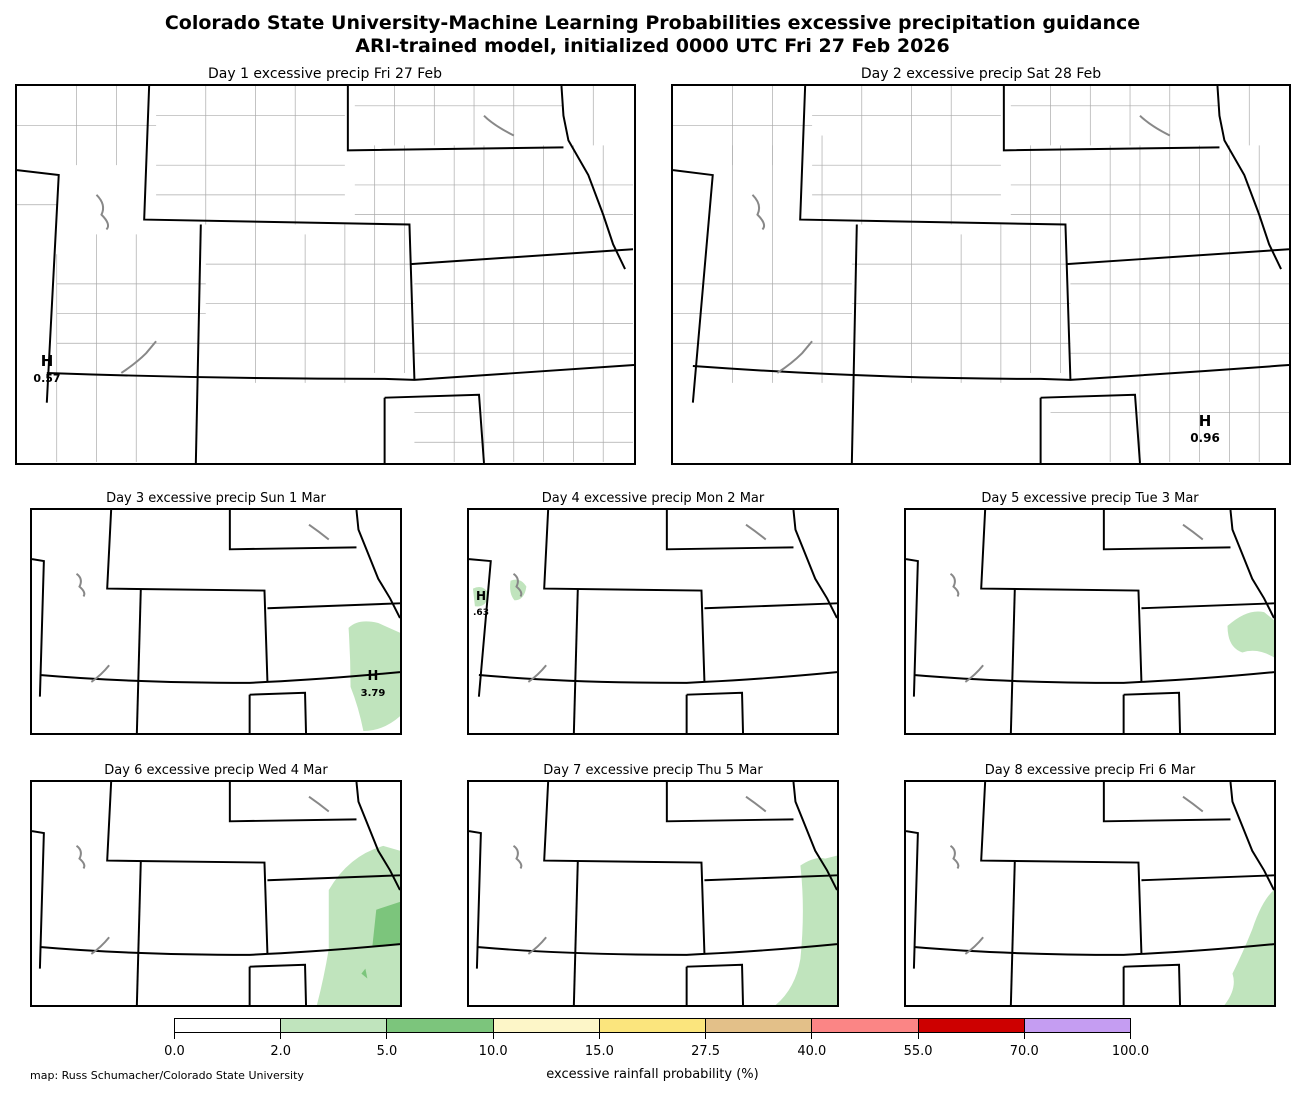 The height and width of the screenshot is (1098, 1305). I want to click on day5-panel-title: Day 5 excessive precip Tue 3 Mar, so click(1090, 498).